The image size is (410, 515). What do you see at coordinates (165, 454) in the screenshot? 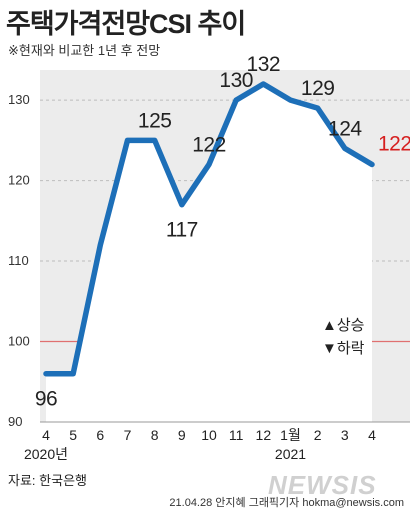
I see `year-labels: 2020년 2021` at bounding box center [165, 454].